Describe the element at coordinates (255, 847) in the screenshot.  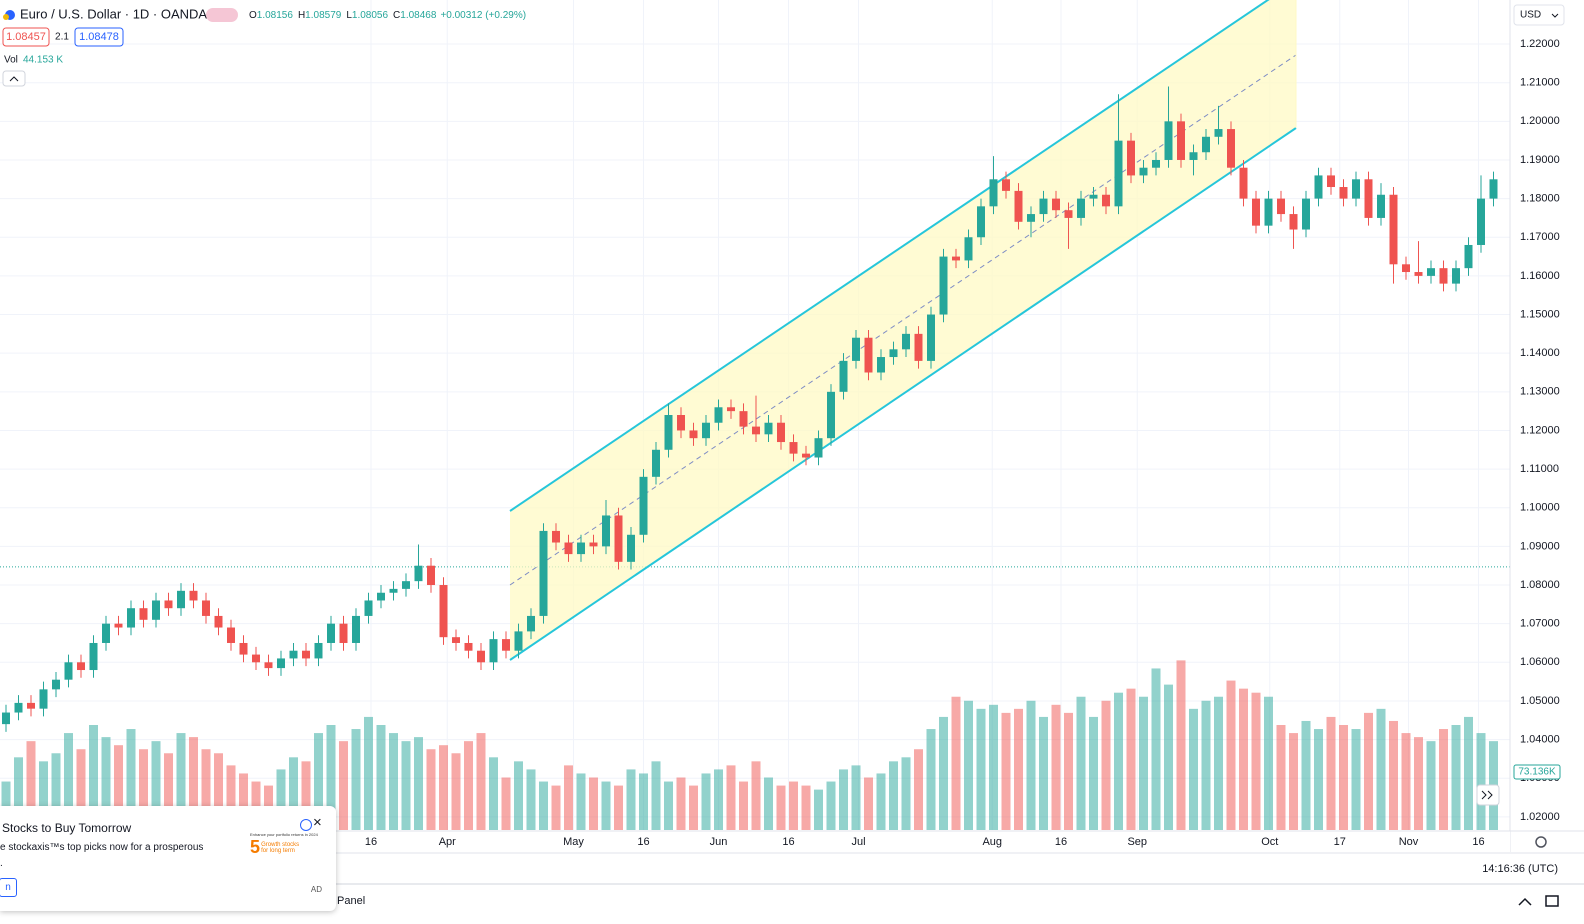
I see `ad-image-num: 5` at that location.